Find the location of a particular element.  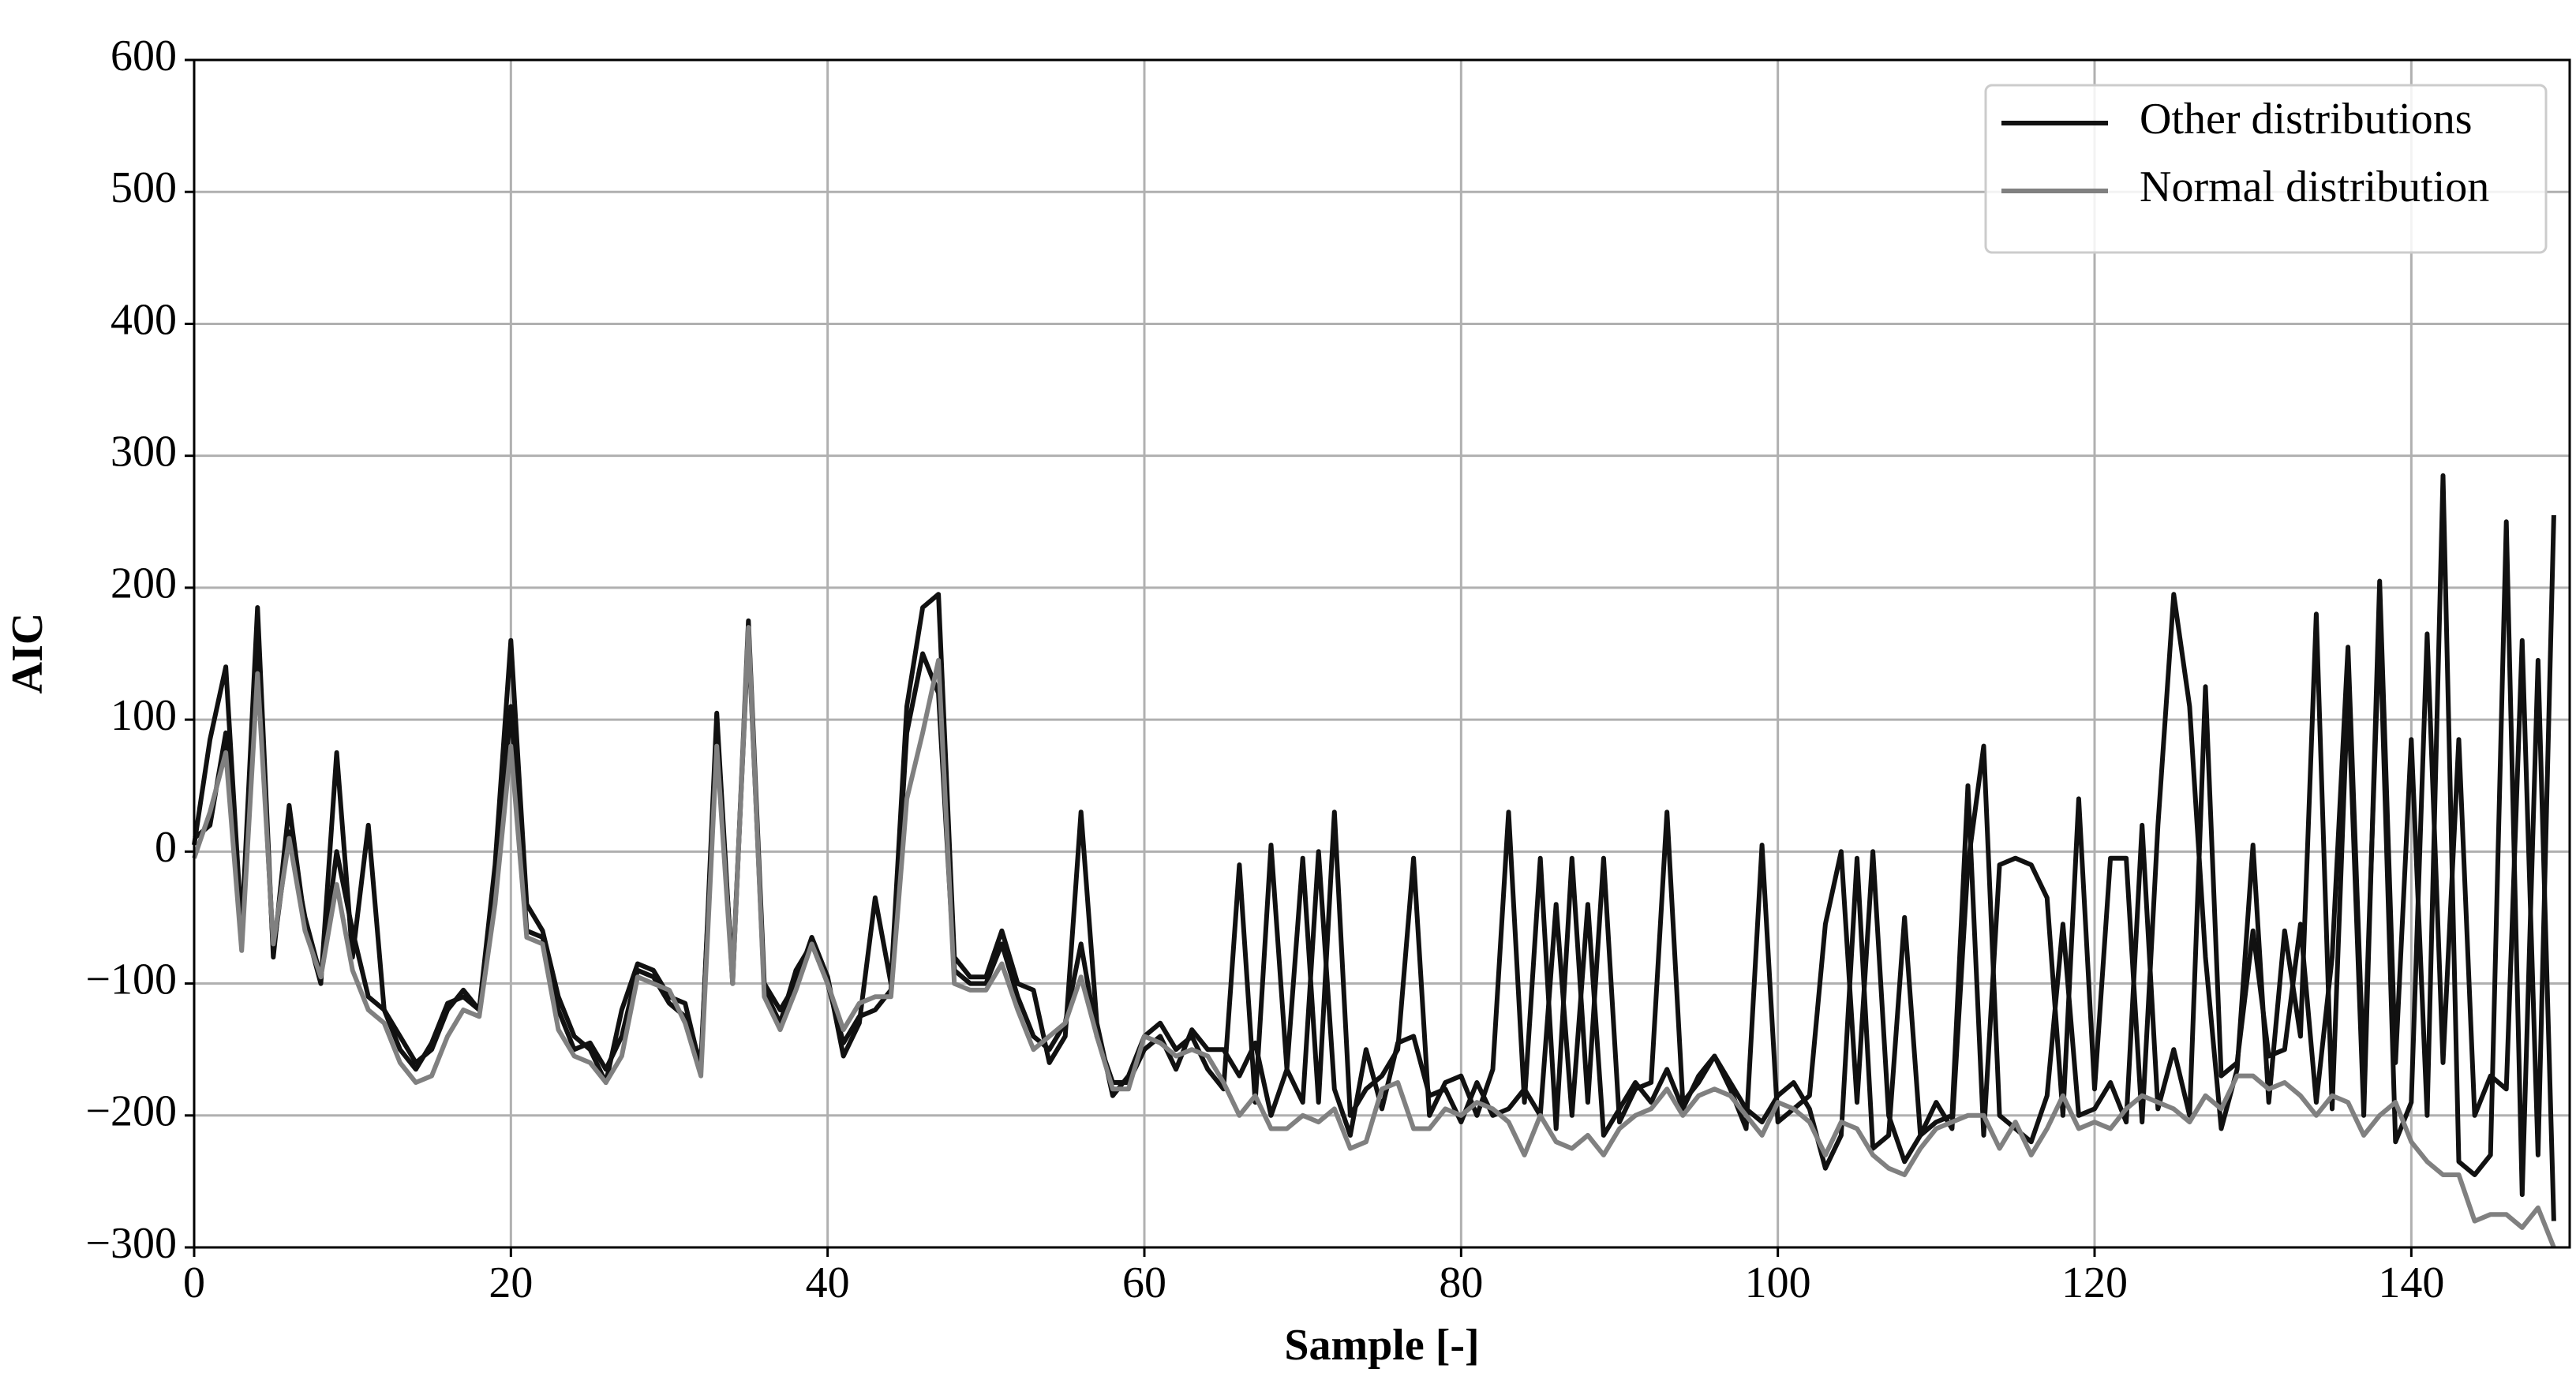

x-tick-label: 120 is located at coordinates (2094, 1282).